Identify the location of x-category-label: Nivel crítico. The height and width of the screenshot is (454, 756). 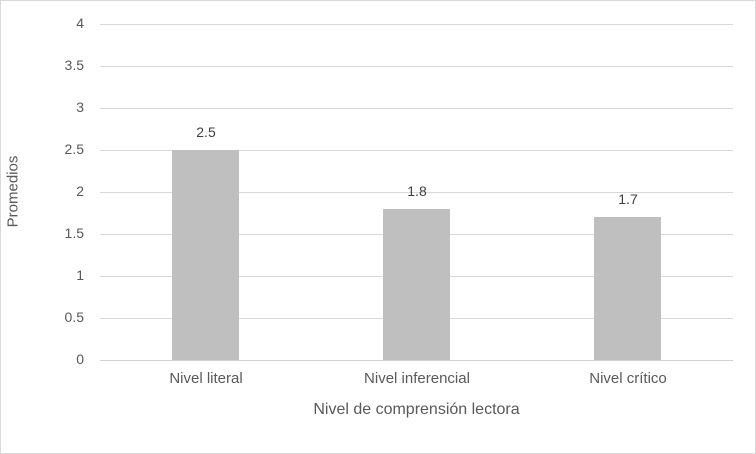
(628, 378).